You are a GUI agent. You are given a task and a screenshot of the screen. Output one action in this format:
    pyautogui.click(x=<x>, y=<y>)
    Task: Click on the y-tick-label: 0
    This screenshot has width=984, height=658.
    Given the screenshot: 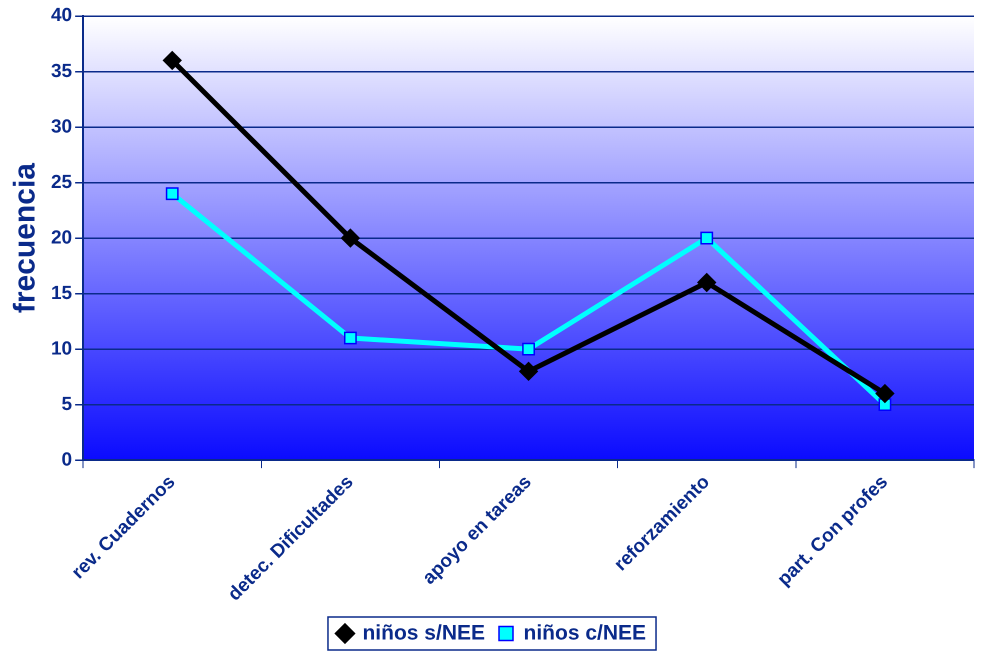 What is the action you would take?
    pyautogui.click(x=67, y=459)
    